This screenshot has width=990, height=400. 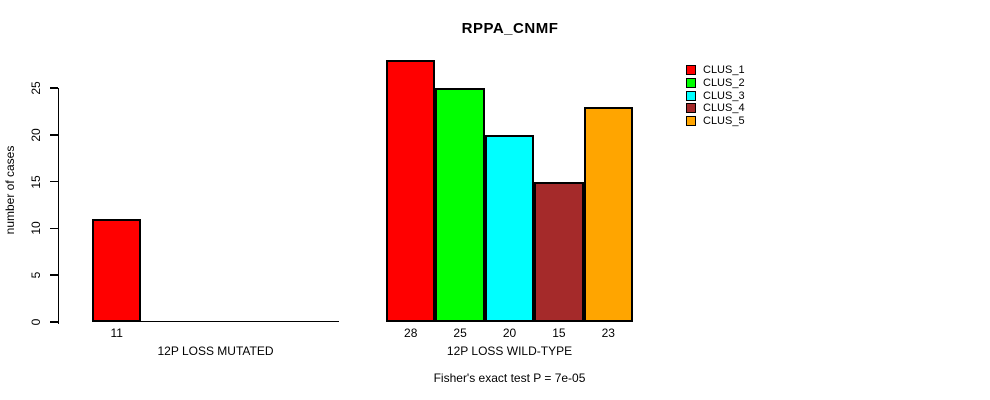 What do you see at coordinates (724, 108) in the screenshot?
I see `legend-item-label: CLUS_4` at bounding box center [724, 108].